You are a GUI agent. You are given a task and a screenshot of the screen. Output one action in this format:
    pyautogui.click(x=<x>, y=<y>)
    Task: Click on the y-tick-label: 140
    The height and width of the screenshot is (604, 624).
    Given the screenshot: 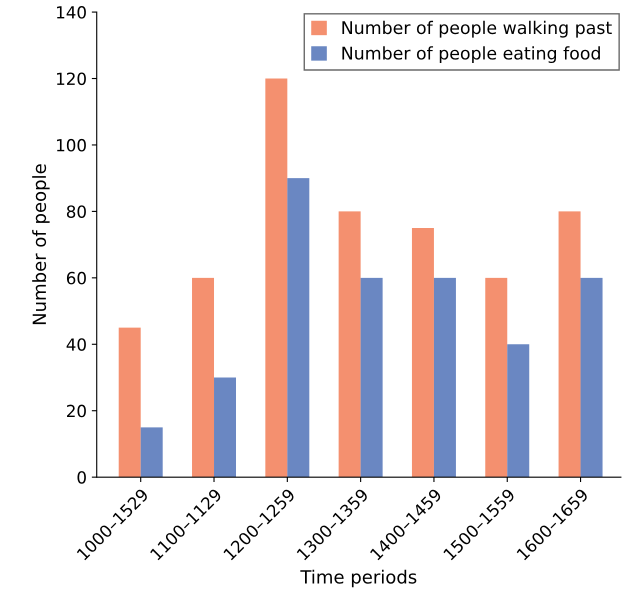 What is the action you would take?
    pyautogui.click(x=71, y=12)
    